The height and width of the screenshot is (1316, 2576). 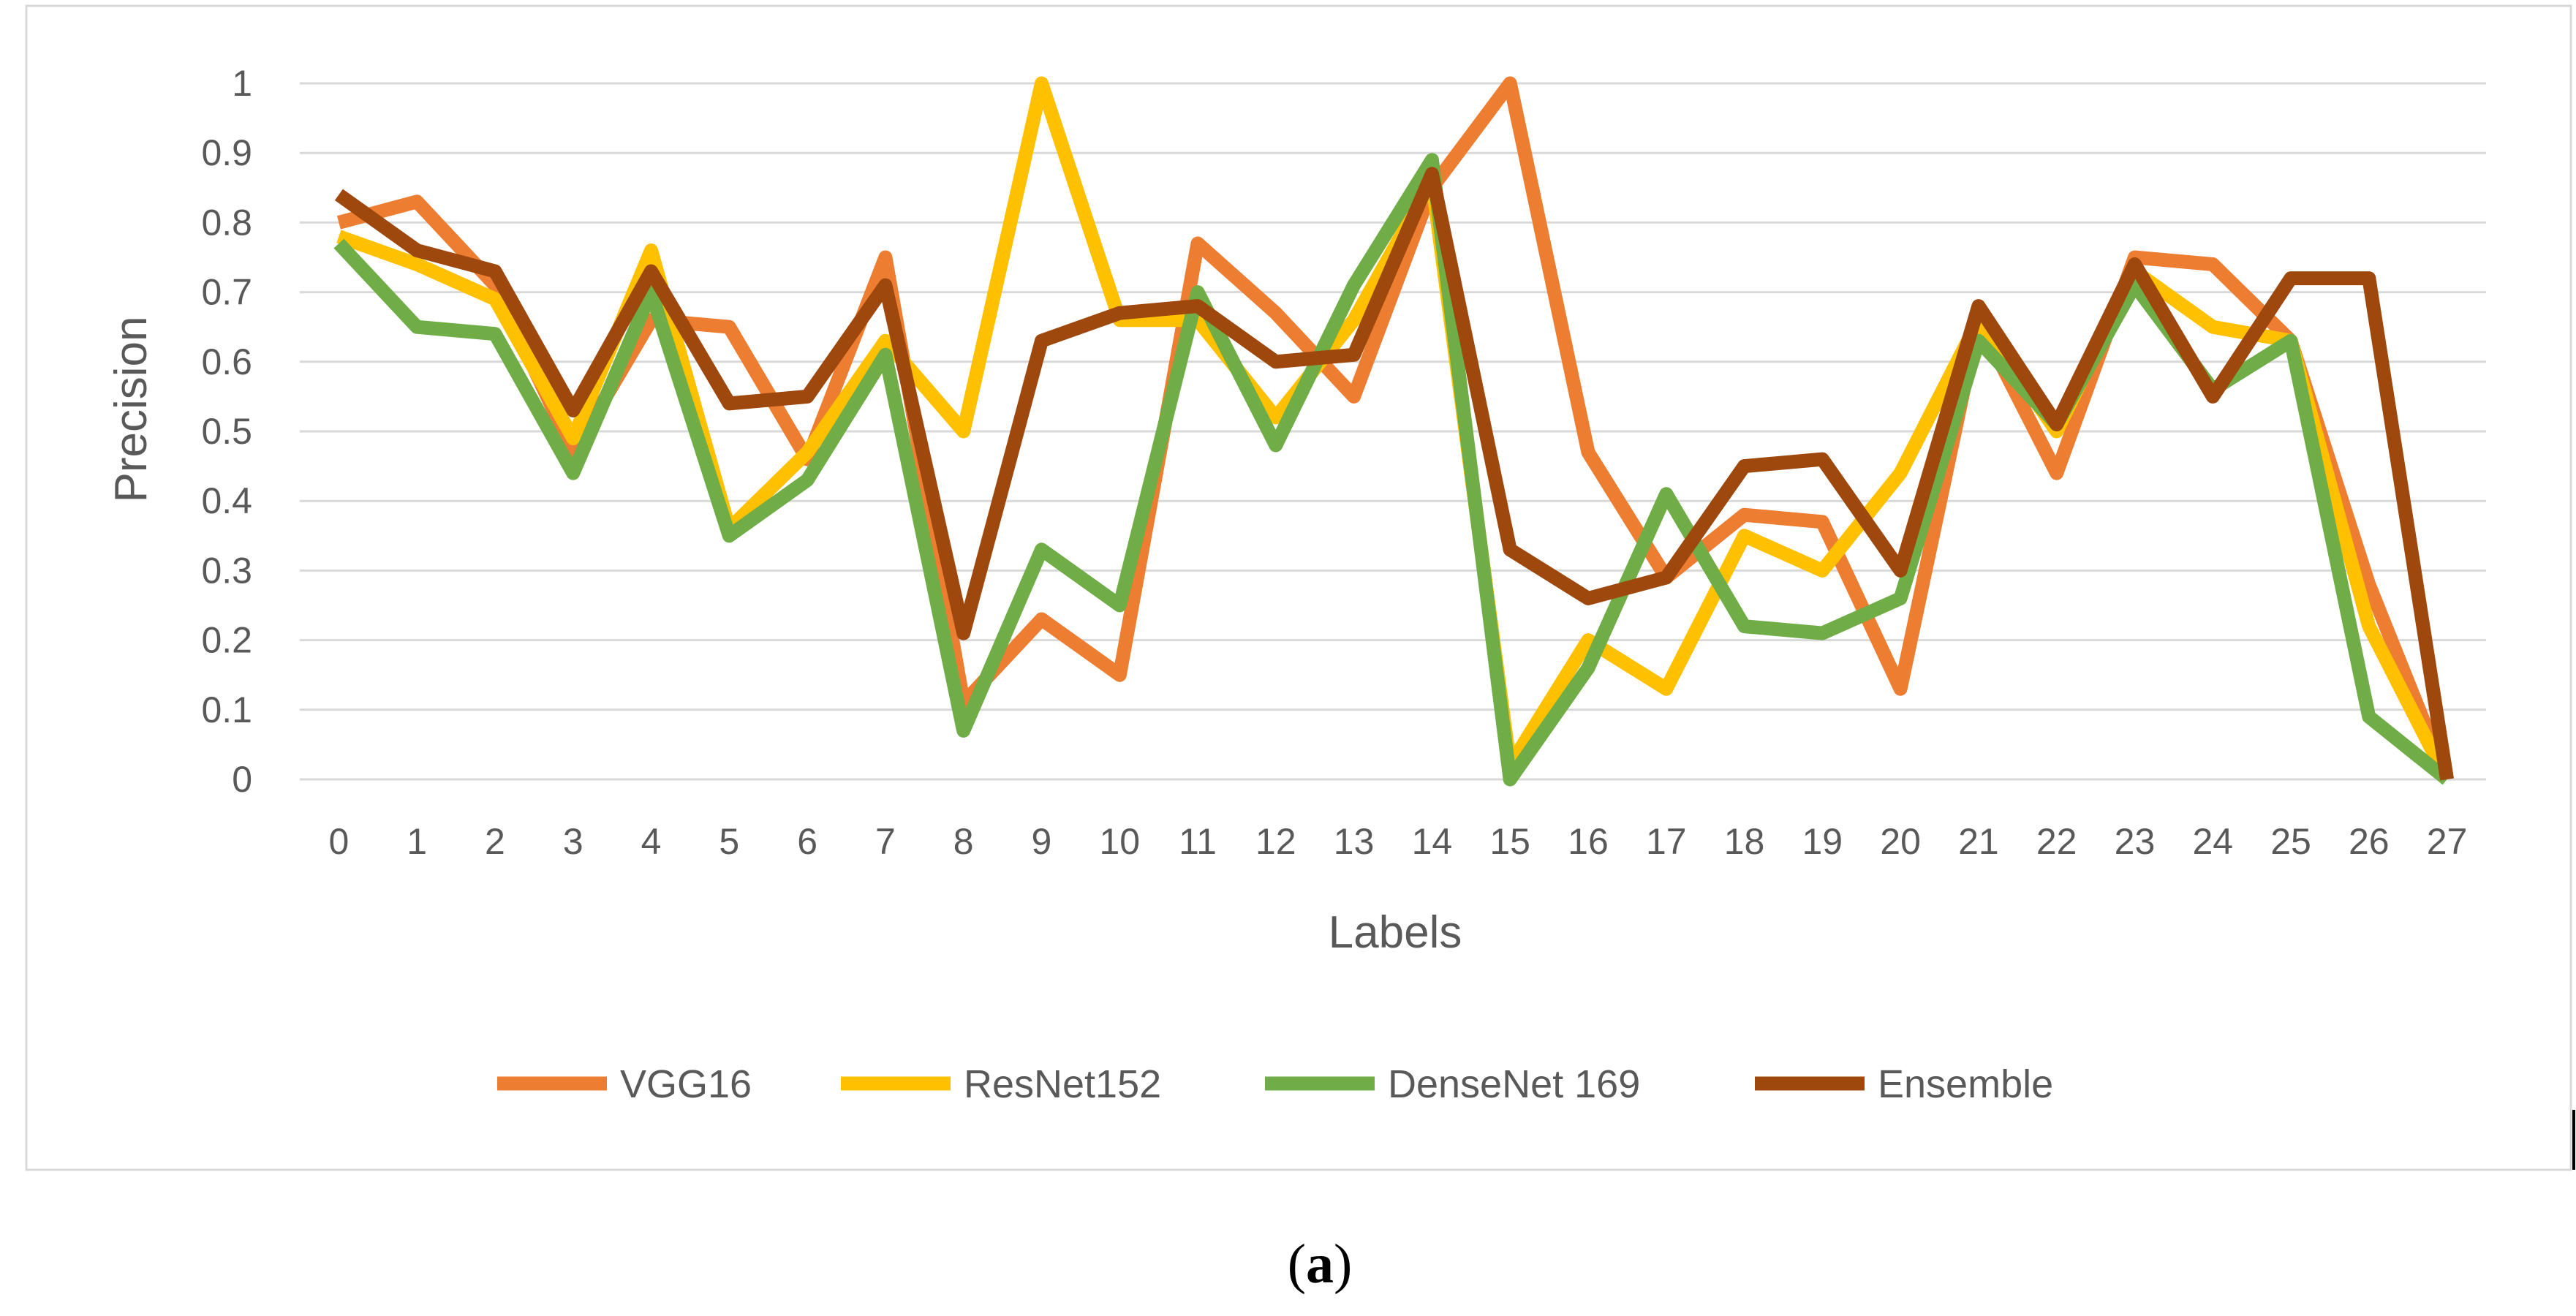 I want to click on x-tick-label: 3, so click(x=573, y=841).